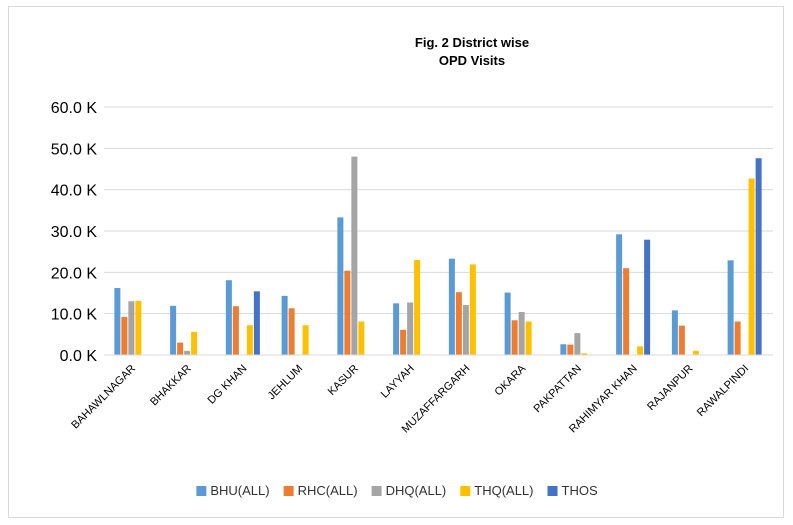 This screenshot has height=525, width=793. Describe the element at coordinates (74, 191) in the screenshot. I see `y-tick-label: 40.0 K` at that location.